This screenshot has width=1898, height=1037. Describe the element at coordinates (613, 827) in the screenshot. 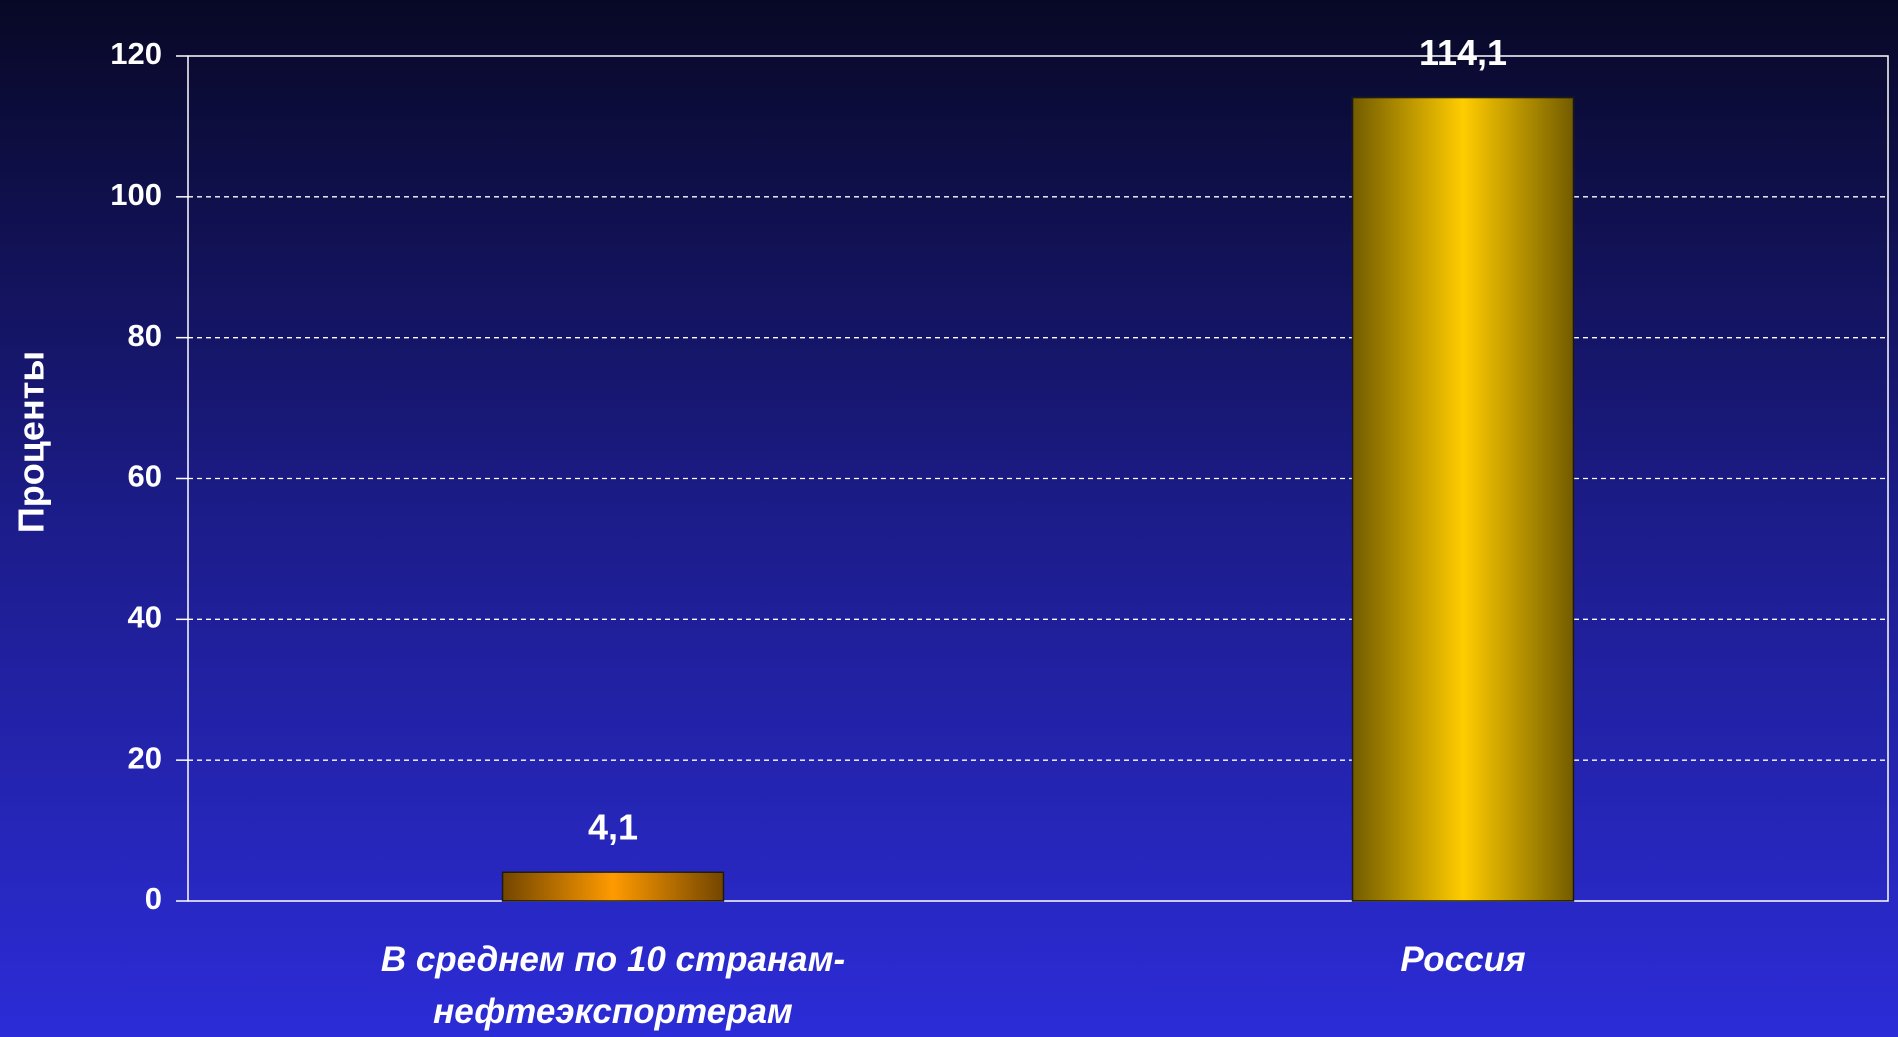

I see `data-label: 4,1` at that location.